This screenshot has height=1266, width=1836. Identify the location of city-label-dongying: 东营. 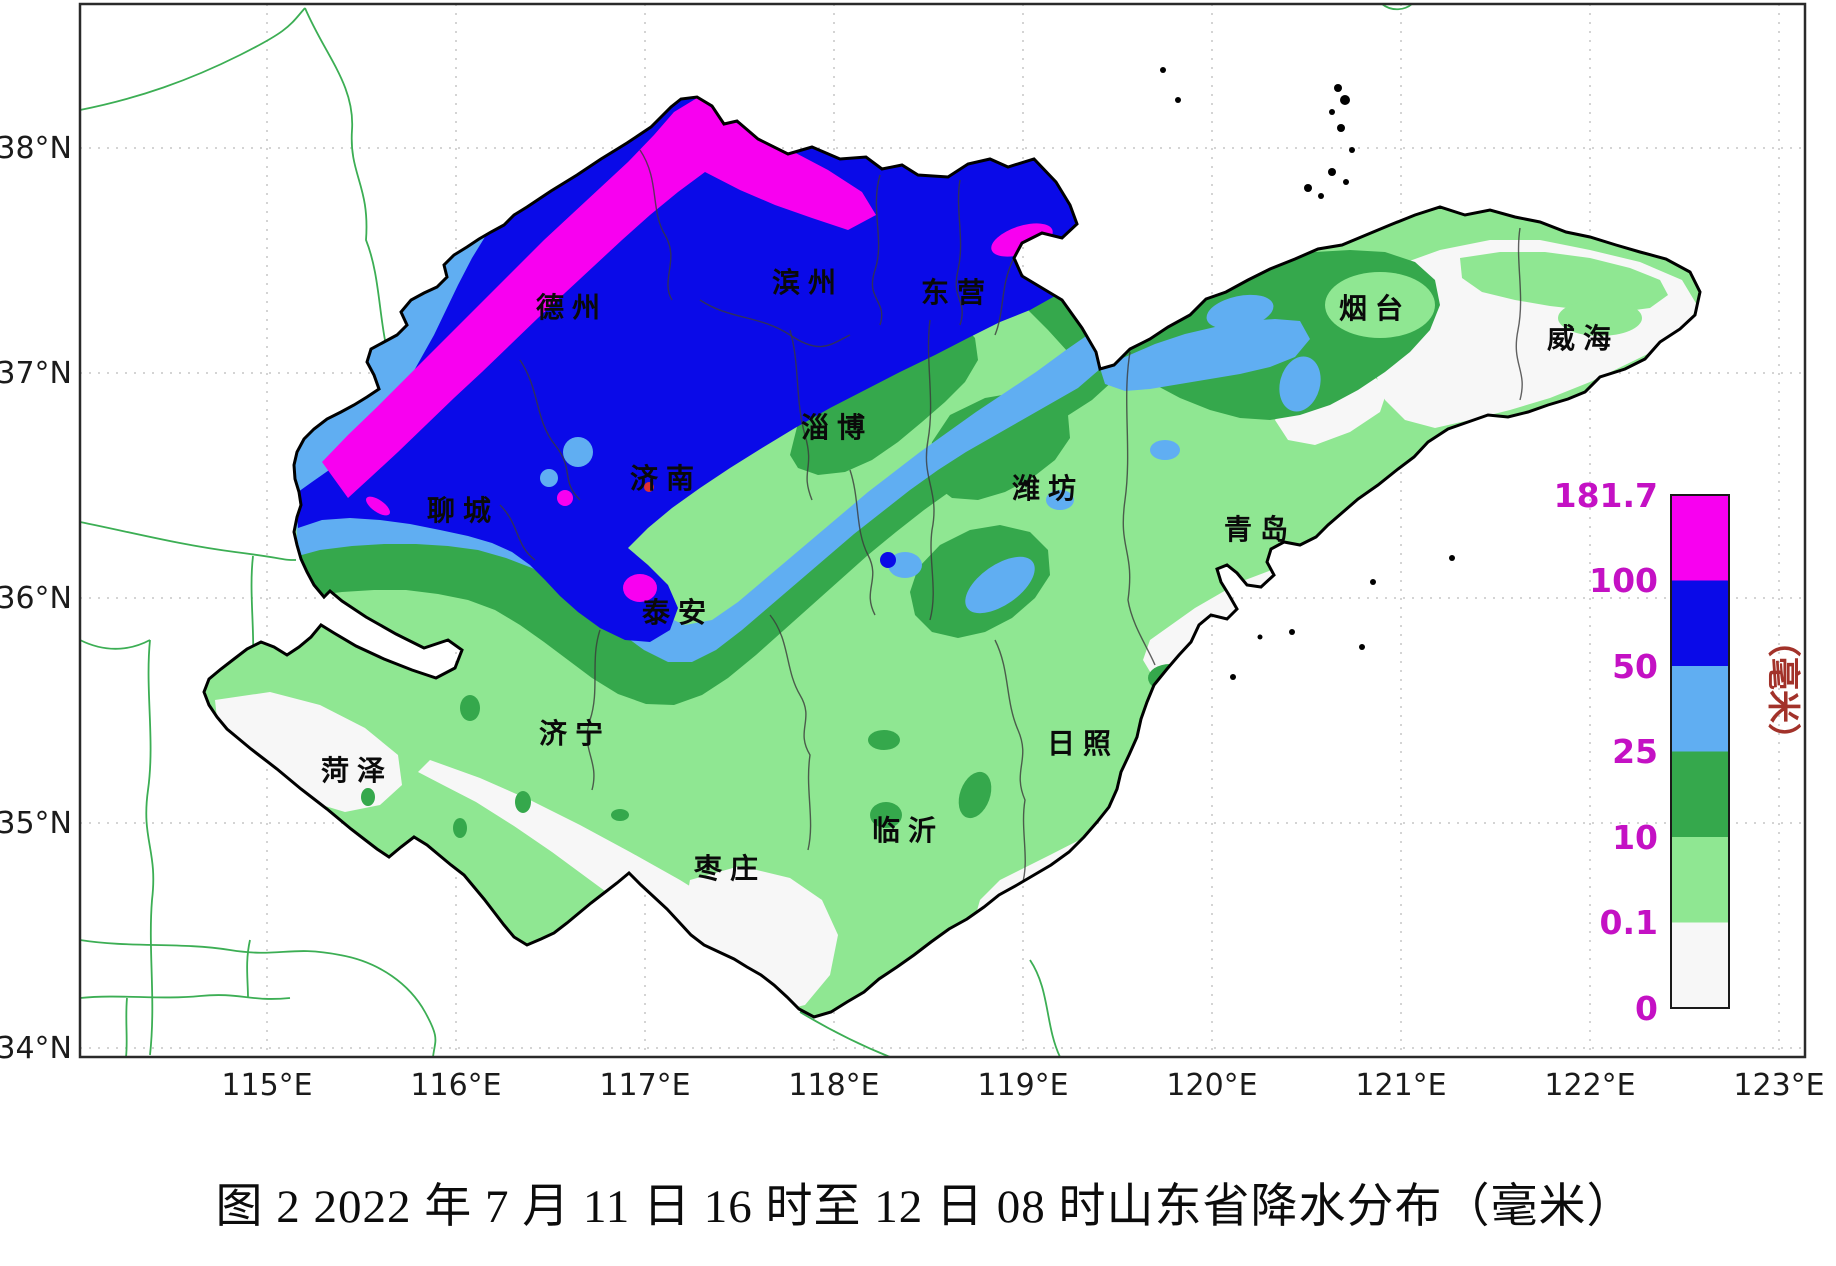
(957, 292).